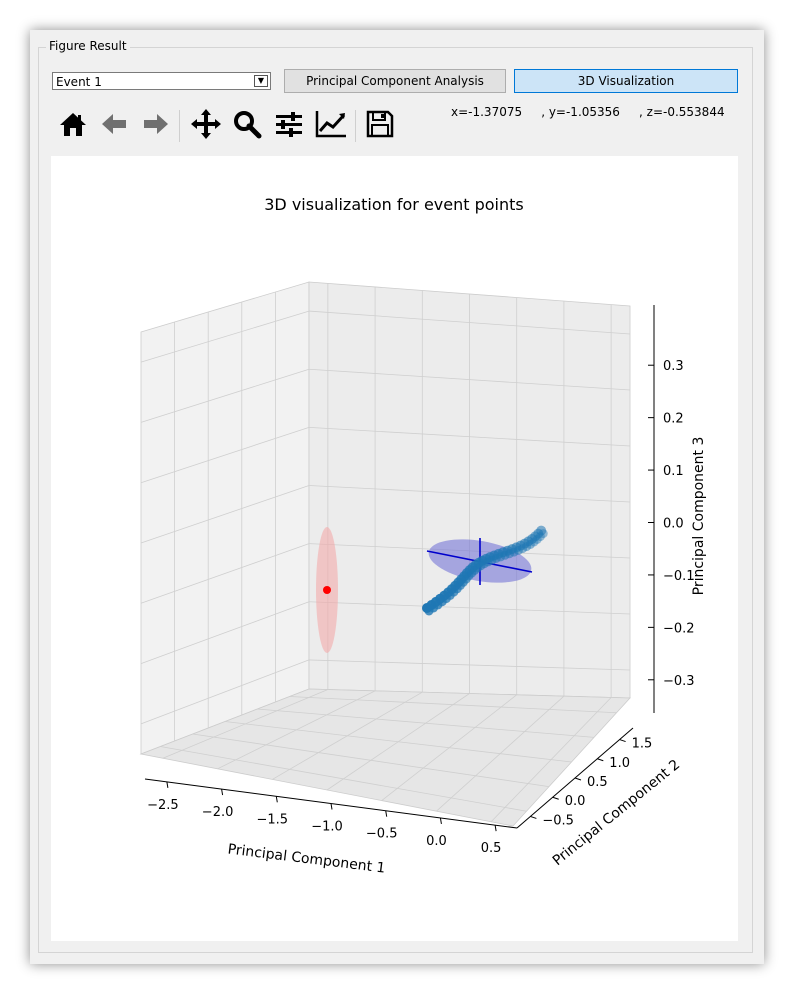  I want to click on pan-move-icon, so click(206, 124).